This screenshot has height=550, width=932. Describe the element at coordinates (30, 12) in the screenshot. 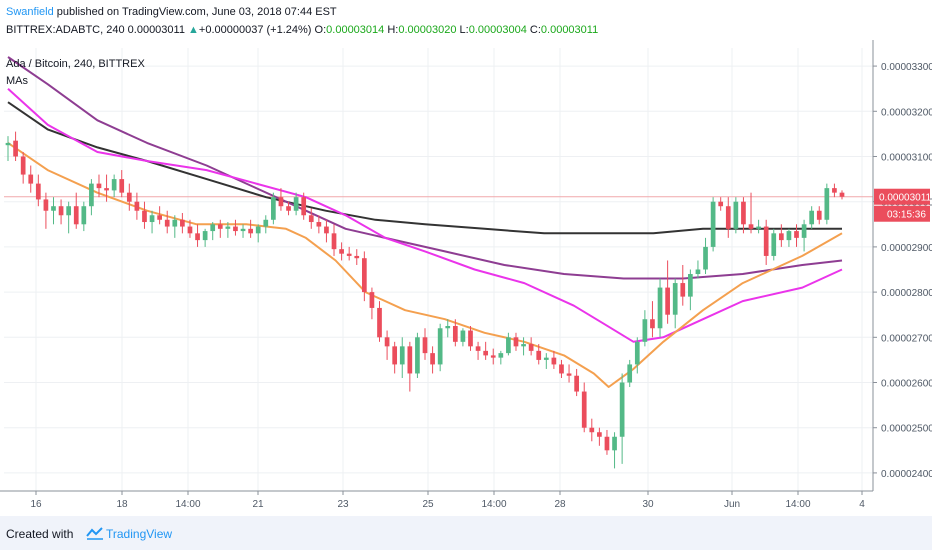

I see `author-link: Swanfield` at that location.